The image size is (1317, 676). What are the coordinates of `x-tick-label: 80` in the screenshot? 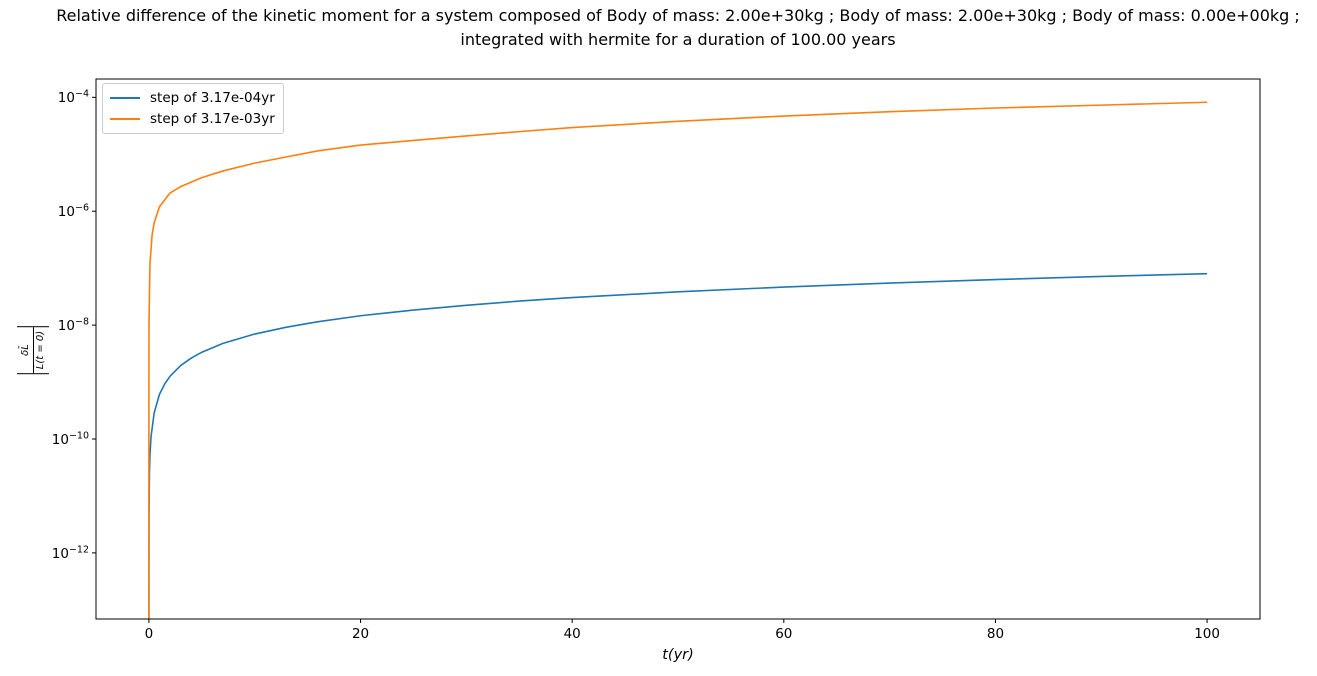 It's located at (995, 634).